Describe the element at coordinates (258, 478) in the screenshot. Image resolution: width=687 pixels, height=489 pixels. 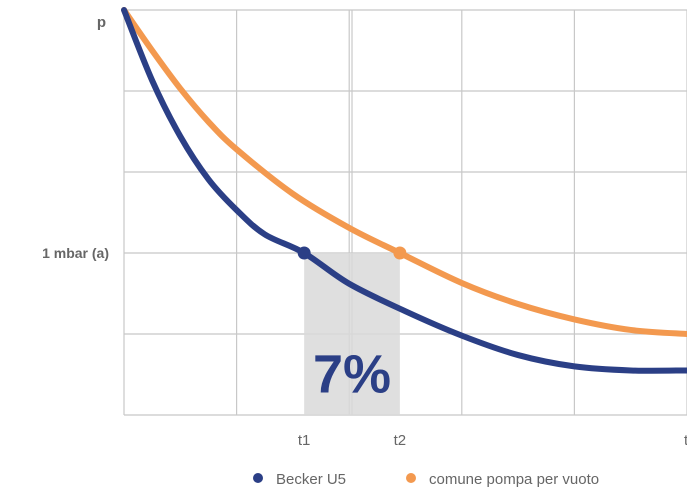
I see `legend-marker-becker-u5` at that location.